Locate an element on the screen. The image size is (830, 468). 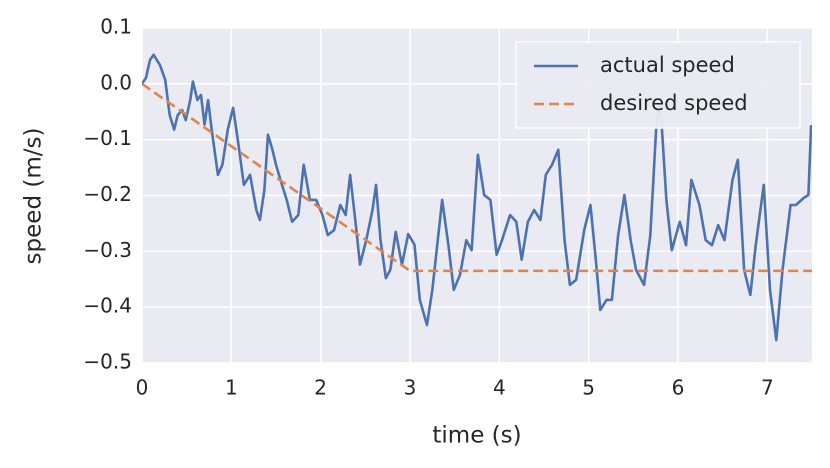
x-tick-label: 2 is located at coordinates (320, 388).